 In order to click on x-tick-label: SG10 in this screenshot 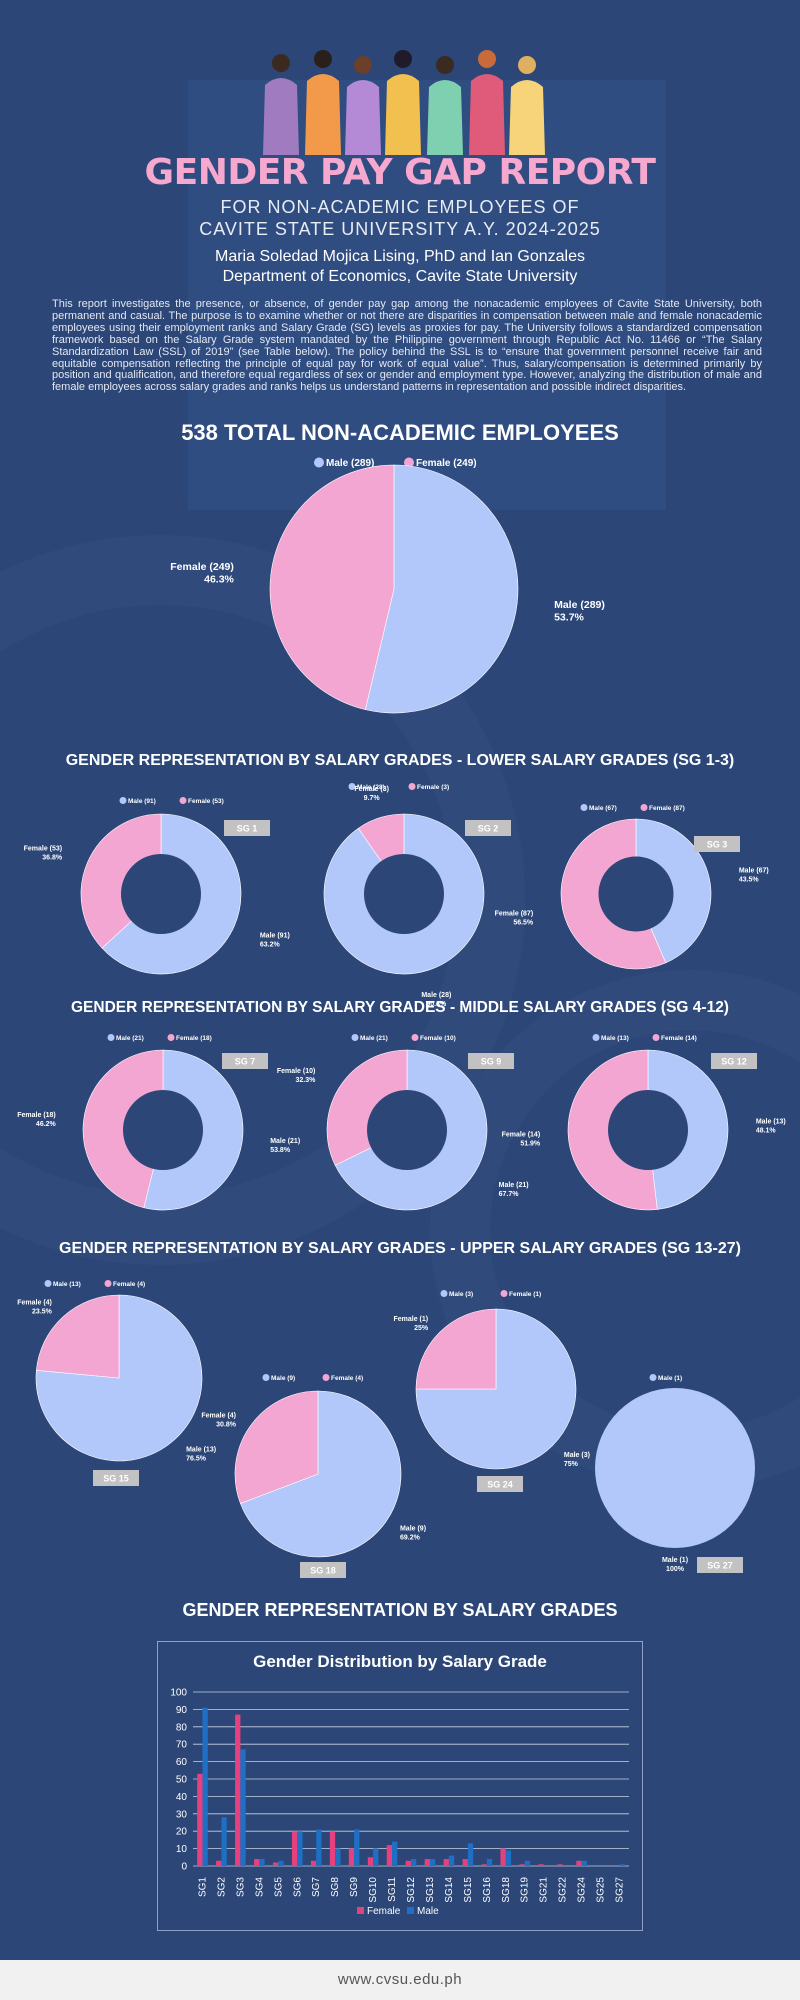, I will do `click(373, 1890)`.